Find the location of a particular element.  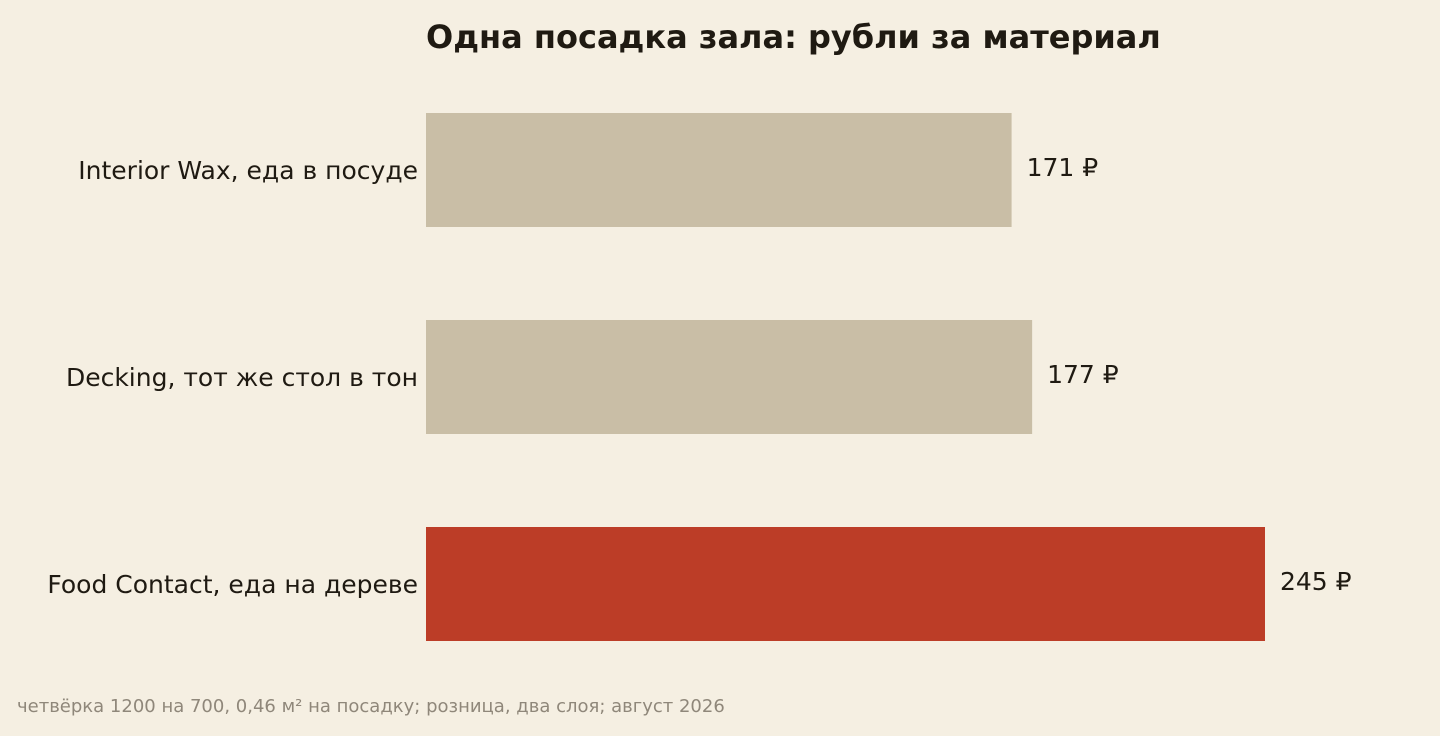

category-label: Interior Wax, еда в посуде is located at coordinates (248, 170).